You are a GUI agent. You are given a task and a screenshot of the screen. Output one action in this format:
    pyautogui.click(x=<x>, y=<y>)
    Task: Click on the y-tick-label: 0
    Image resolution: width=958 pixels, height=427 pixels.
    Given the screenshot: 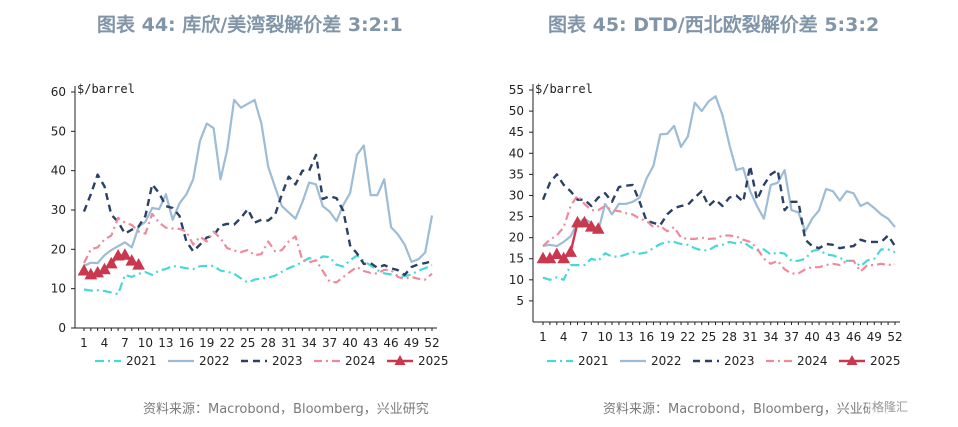 What is the action you would take?
    pyautogui.click(x=62, y=328)
    